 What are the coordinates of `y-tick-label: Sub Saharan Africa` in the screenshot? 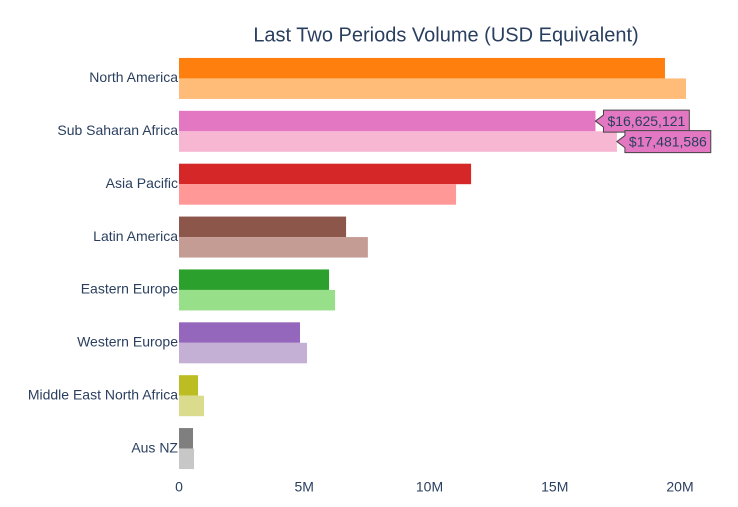 It's located at (117, 130).